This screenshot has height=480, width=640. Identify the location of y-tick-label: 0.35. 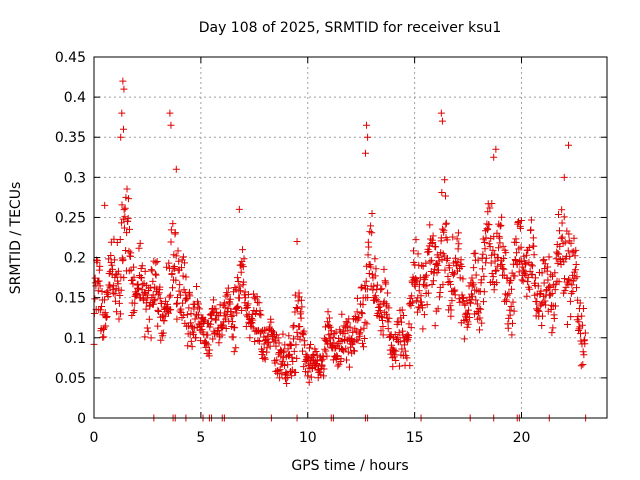
(70, 138).